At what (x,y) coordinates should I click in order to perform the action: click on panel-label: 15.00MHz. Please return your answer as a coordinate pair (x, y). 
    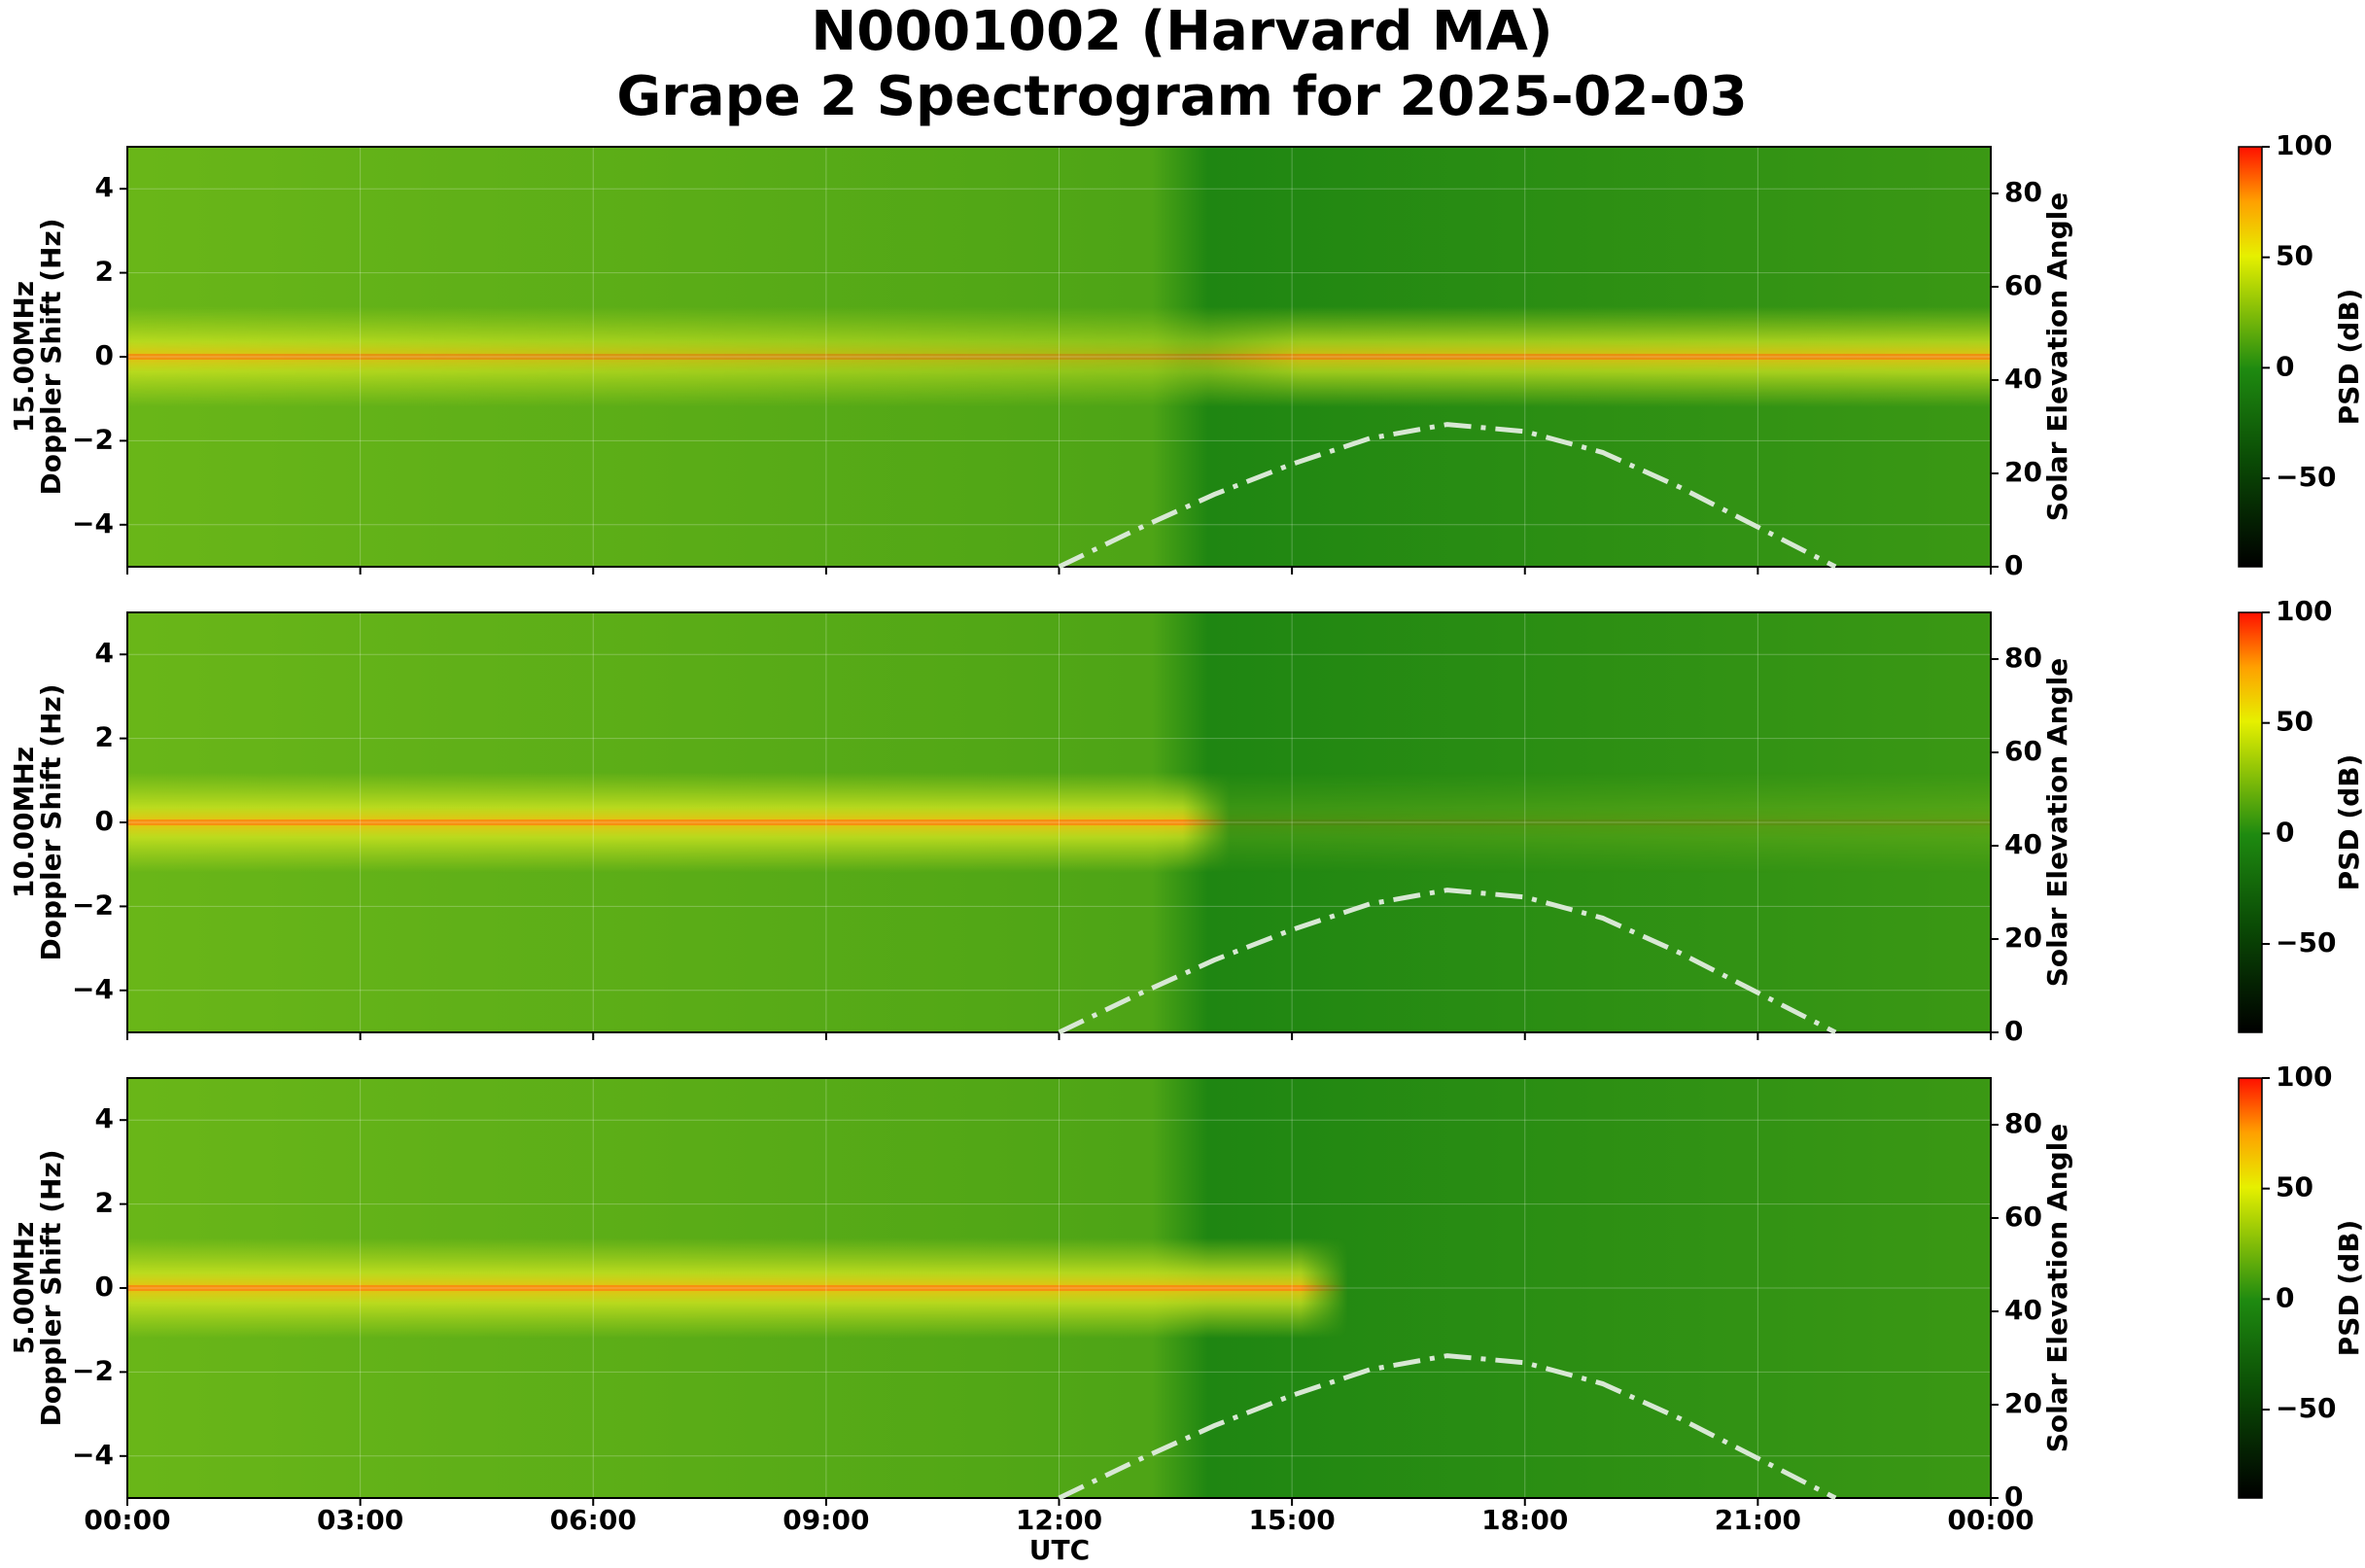
    Looking at the image, I should click on (24, 357).